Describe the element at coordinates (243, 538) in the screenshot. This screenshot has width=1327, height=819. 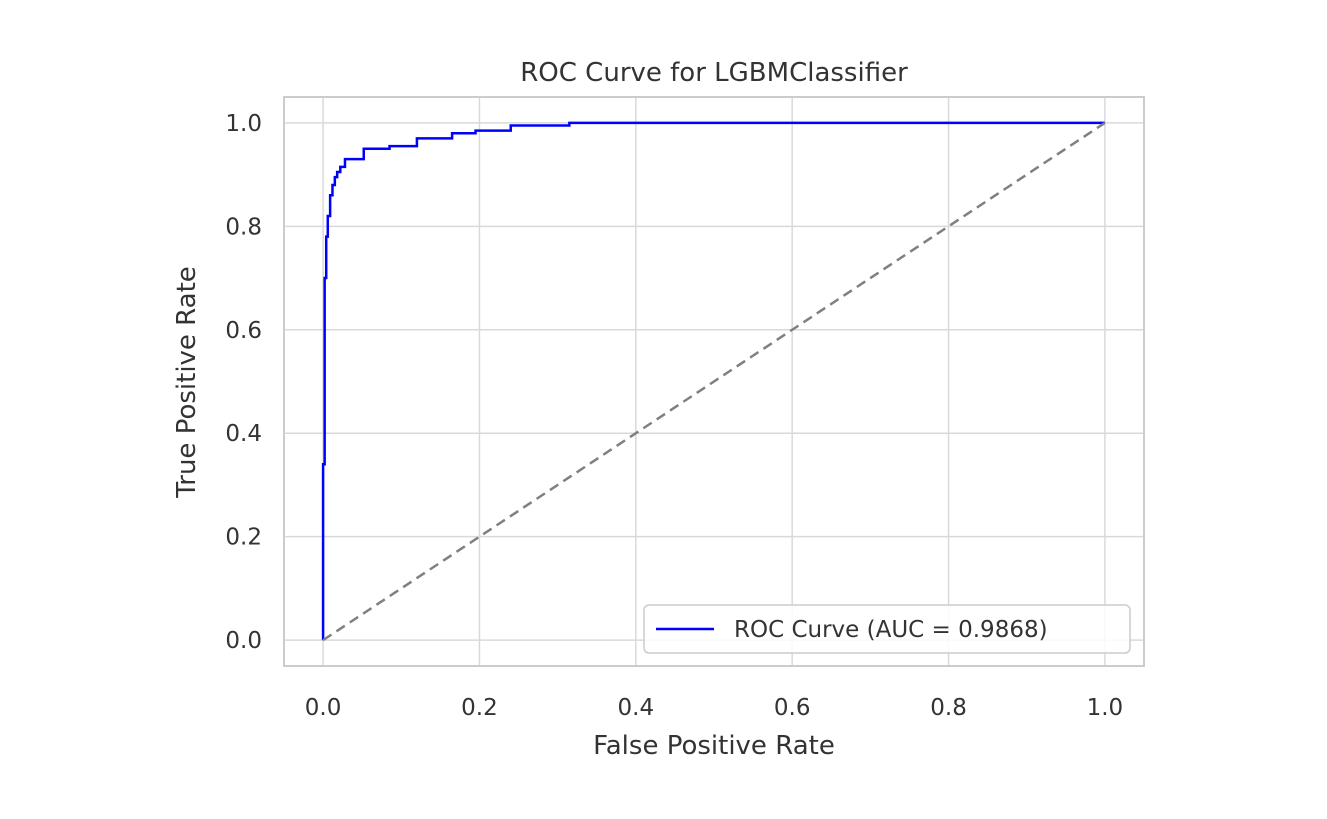
I see `y-tick-label: 0.2` at that location.